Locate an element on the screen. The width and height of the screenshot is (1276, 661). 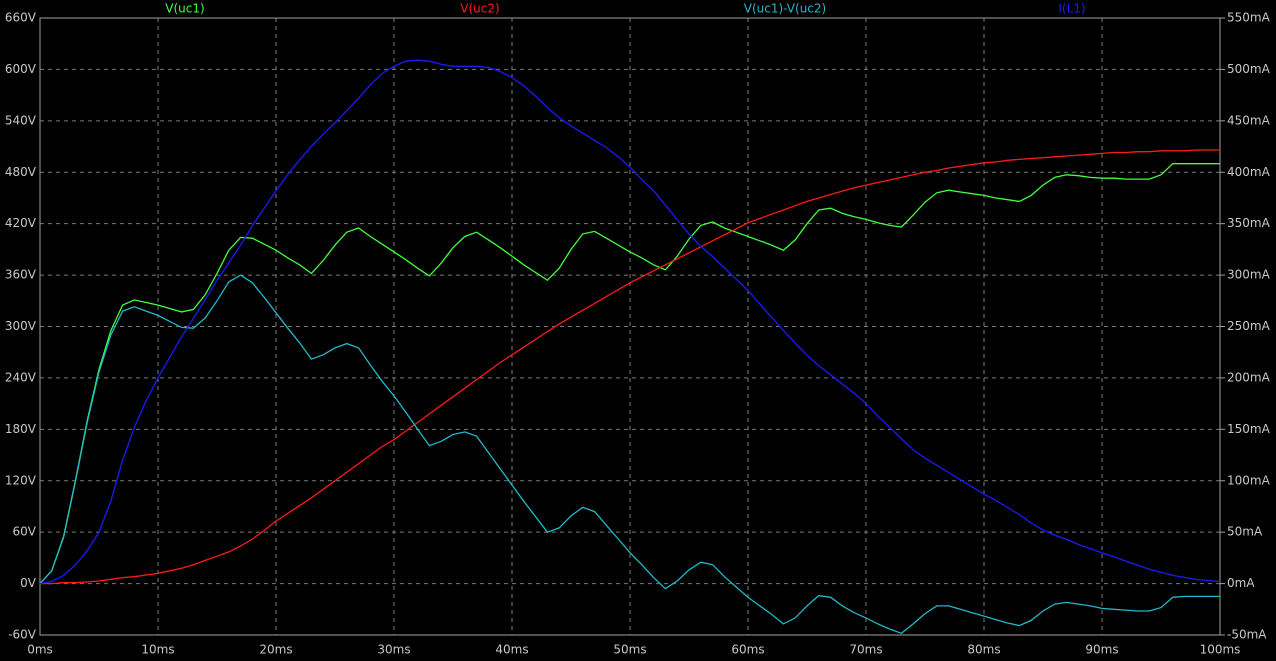
y2-tick-label: 200mA is located at coordinates (1249, 377).